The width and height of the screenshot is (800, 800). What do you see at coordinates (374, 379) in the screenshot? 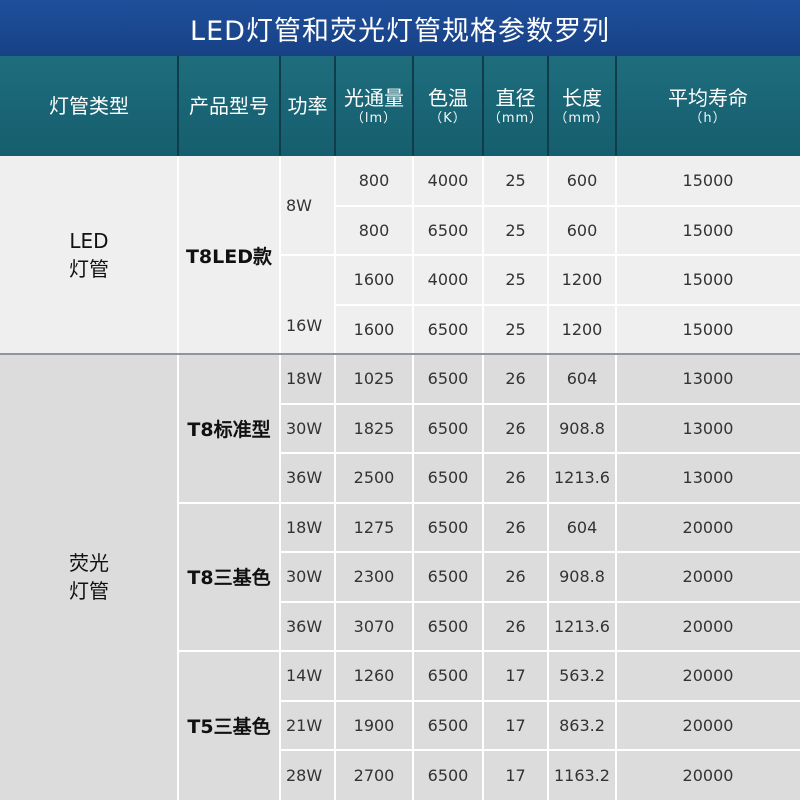
I see `table-cell-lumen: 1025` at bounding box center [374, 379].